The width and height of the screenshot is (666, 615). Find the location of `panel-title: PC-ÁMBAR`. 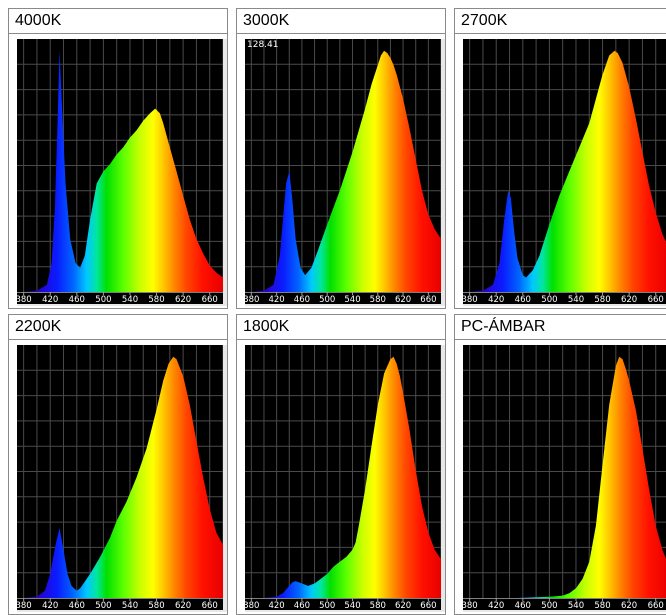

panel-title: PC-ÁMBAR is located at coordinates (503, 326).